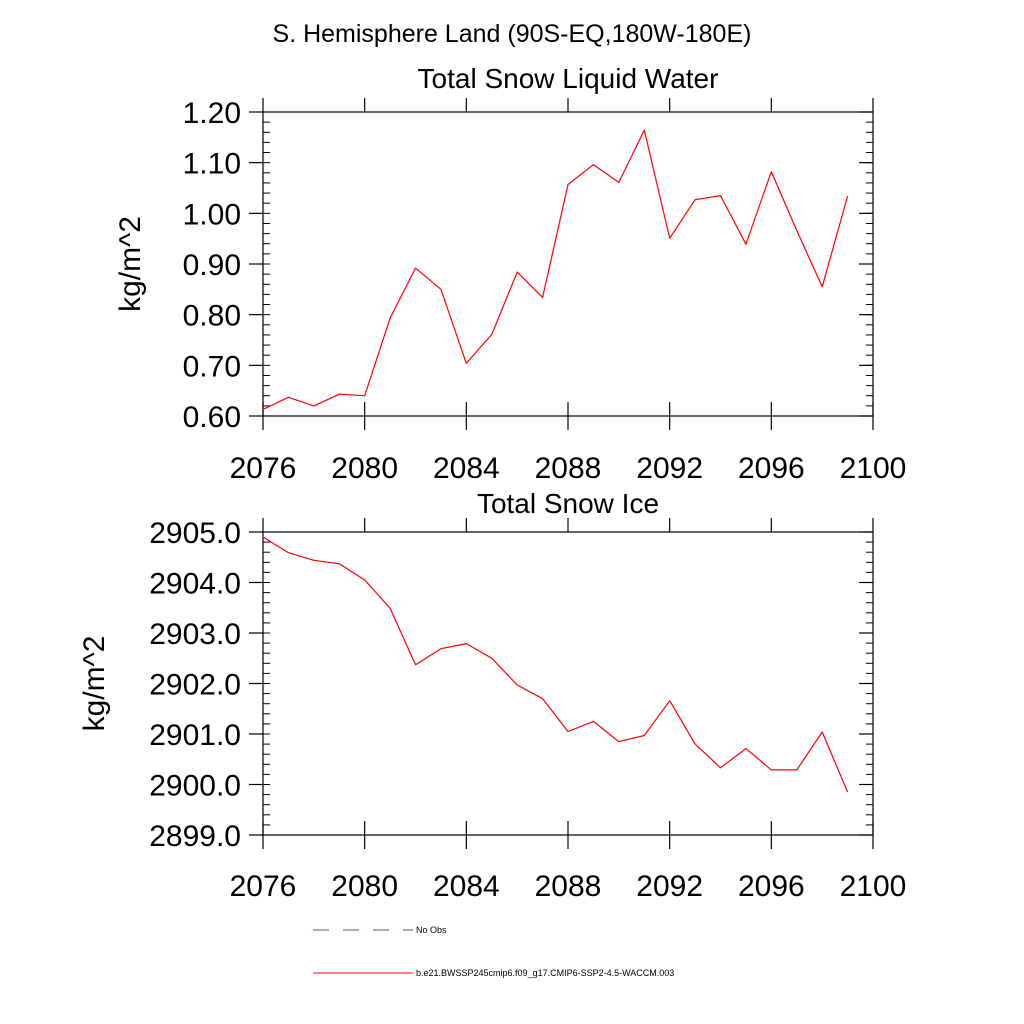 The width and height of the screenshot is (1024, 1024). What do you see at coordinates (195, 533) in the screenshot?
I see `y-tick-label: 2905.0` at bounding box center [195, 533].